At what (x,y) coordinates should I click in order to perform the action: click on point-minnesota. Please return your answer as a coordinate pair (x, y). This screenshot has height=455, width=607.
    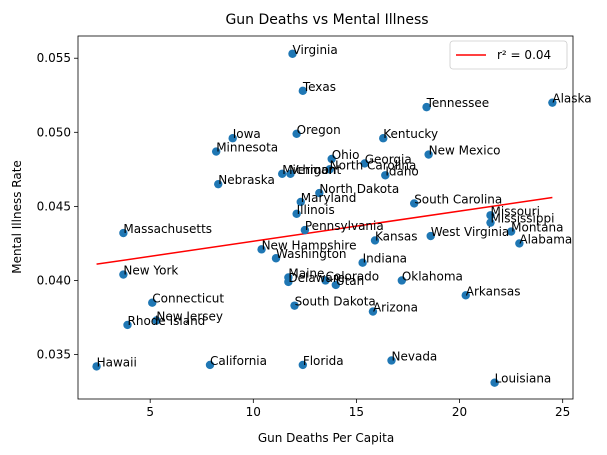
    Looking at the image, I should click on (216, 151).